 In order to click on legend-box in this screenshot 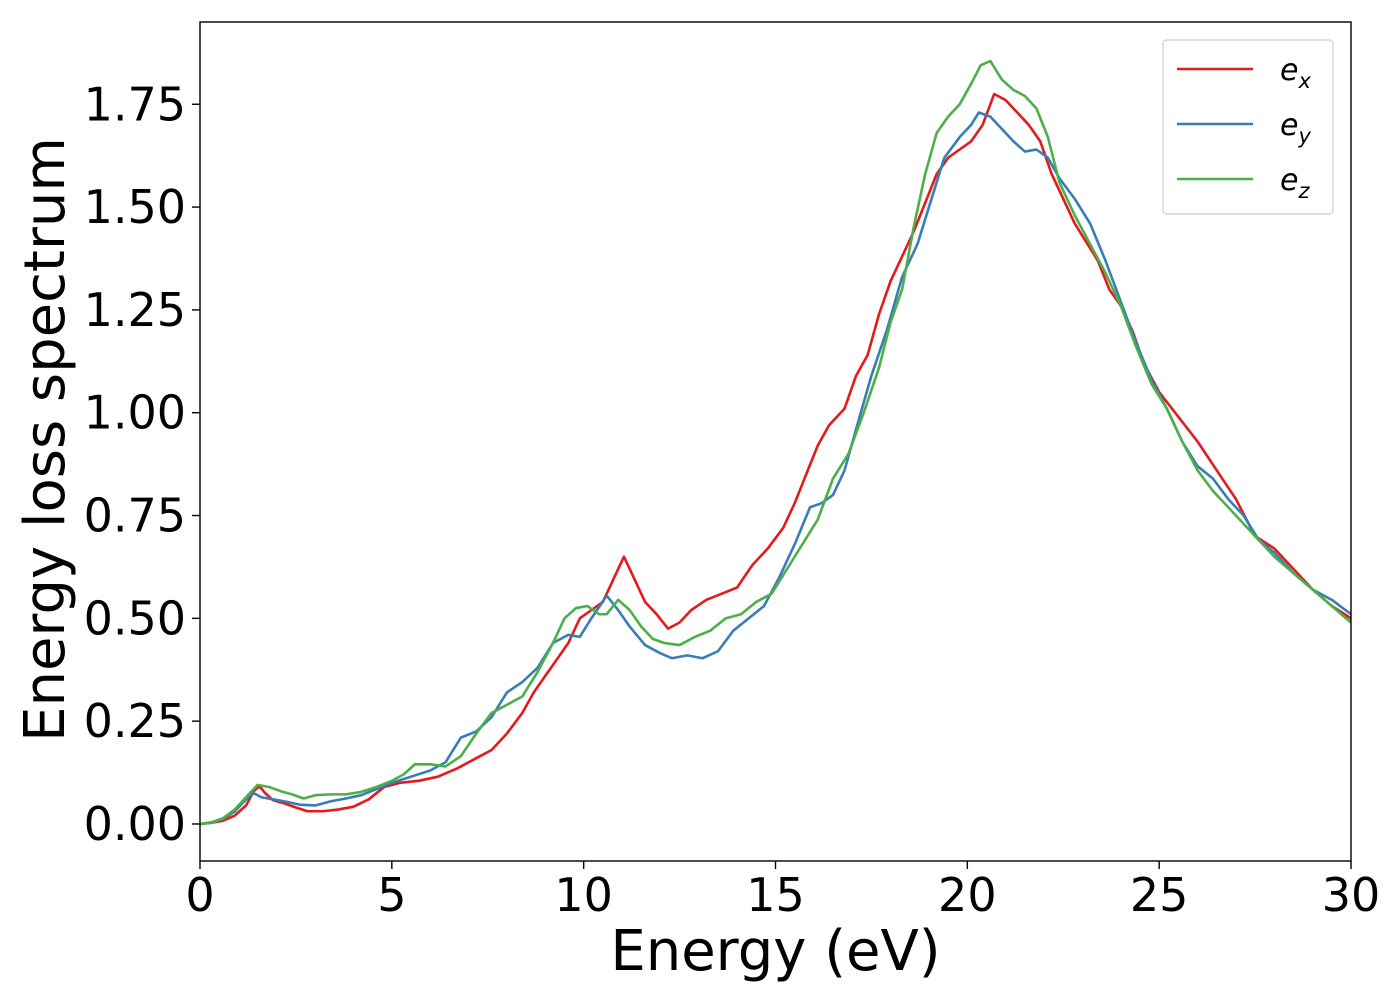, I will do `click(1248, 127)`.